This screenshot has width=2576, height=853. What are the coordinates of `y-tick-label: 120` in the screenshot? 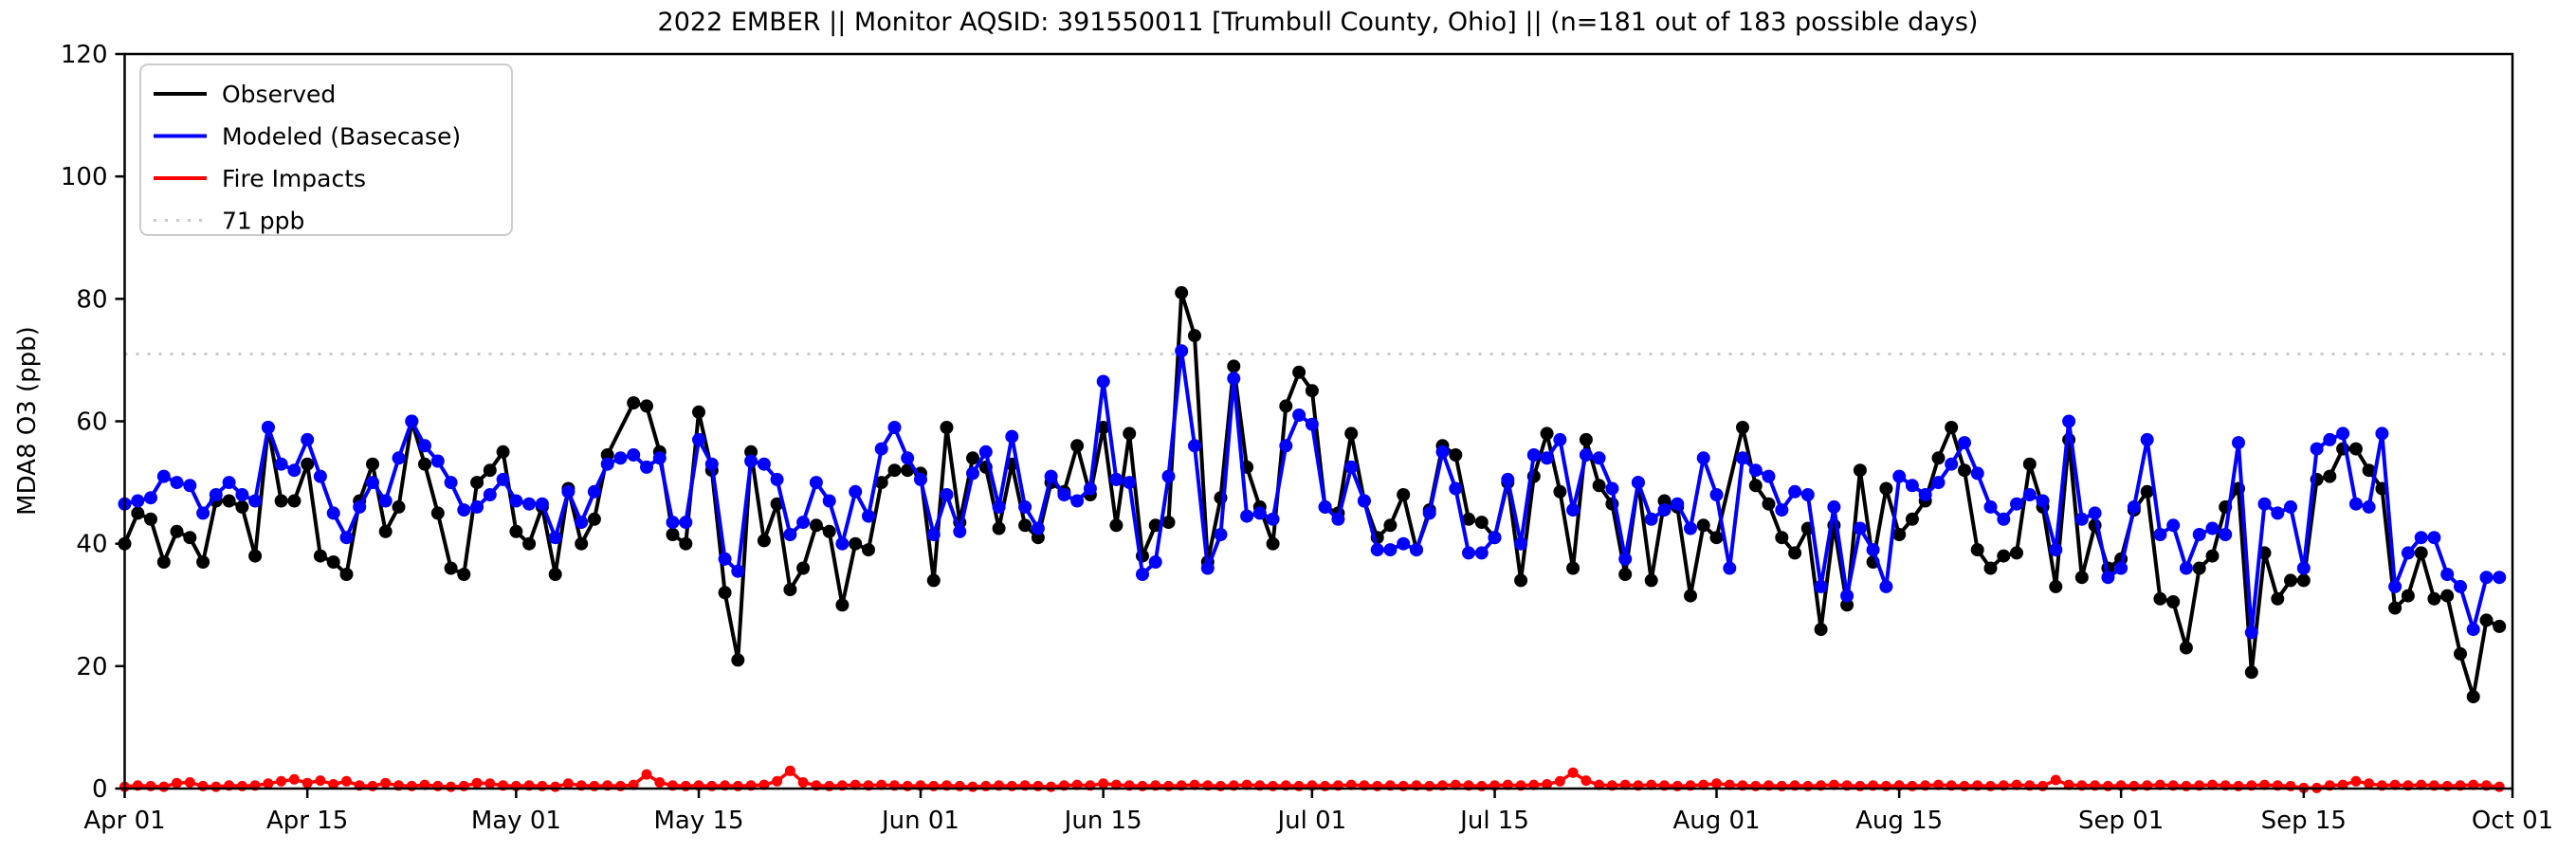 It's located at (84, 55).